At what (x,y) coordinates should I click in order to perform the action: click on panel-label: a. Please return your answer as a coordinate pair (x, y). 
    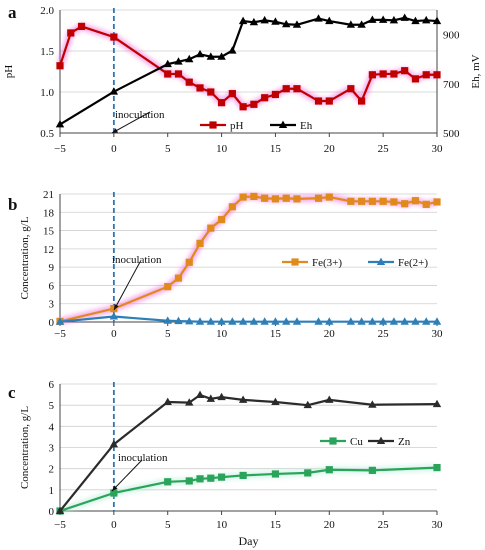
    Looking at the image, I should click on (12, 12).